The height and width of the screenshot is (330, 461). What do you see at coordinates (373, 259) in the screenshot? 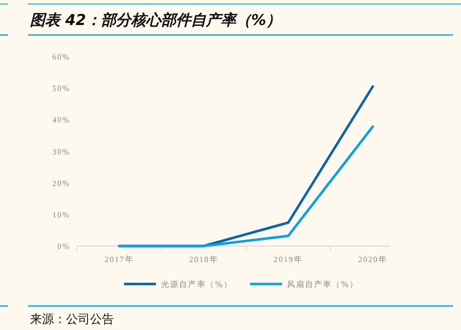
I see `x-tick-label: 2020年` at bounding box center [373, 259].